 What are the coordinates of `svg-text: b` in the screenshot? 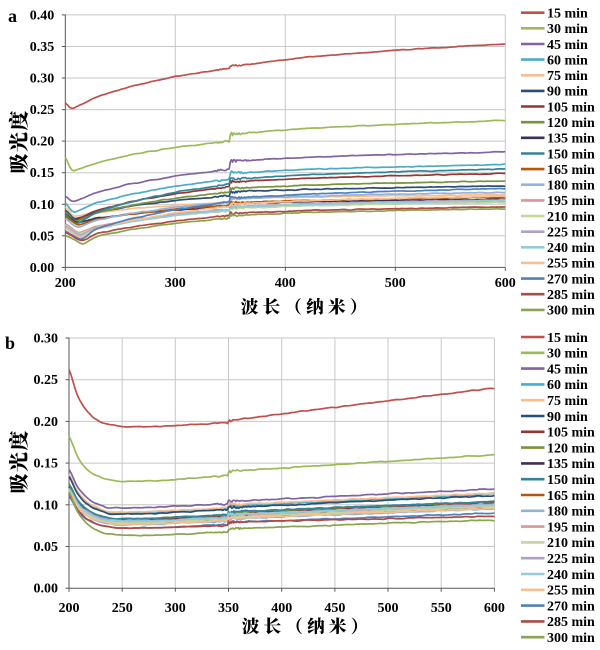 It's located at (10, 343).